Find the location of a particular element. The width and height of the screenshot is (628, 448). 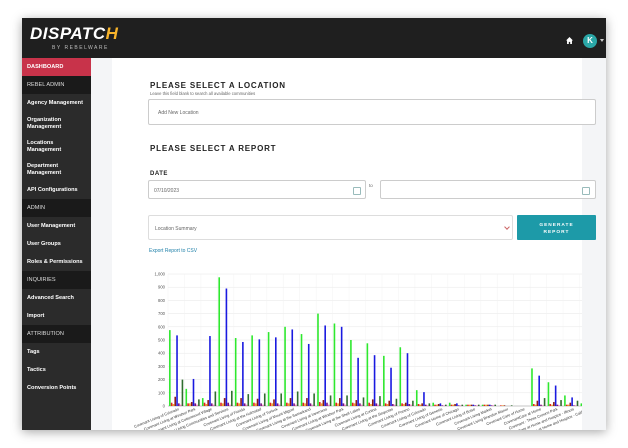

sidebar-item-inquiries: INQUIRIES is located at coordinates (56, 280).